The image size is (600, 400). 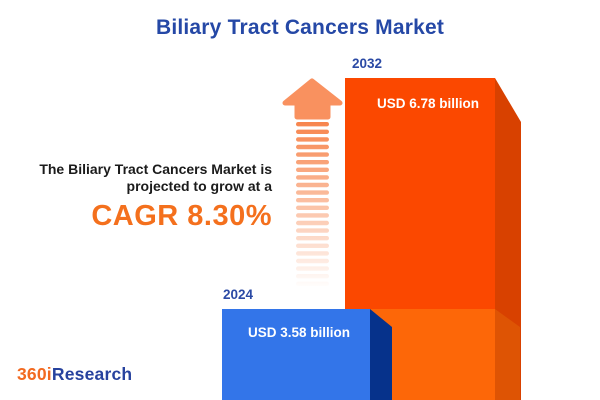 I want to click on annotation-line-1: The Biliary Tract Cancers Market is, so click(x=155, y=169).